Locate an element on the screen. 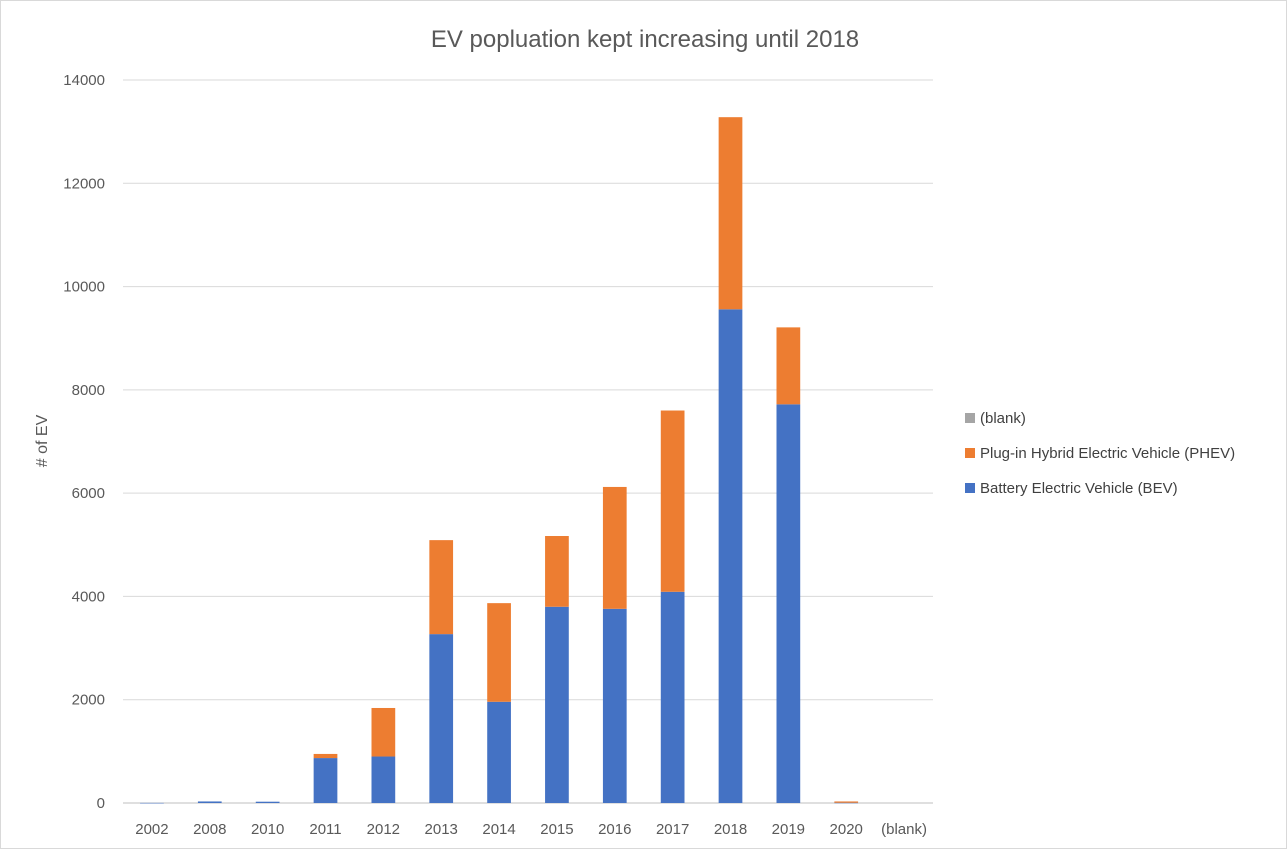  legend-label: Plug-in Hybrid Electric Vehicle (PHEV) is located at coordinates (1107, 453).